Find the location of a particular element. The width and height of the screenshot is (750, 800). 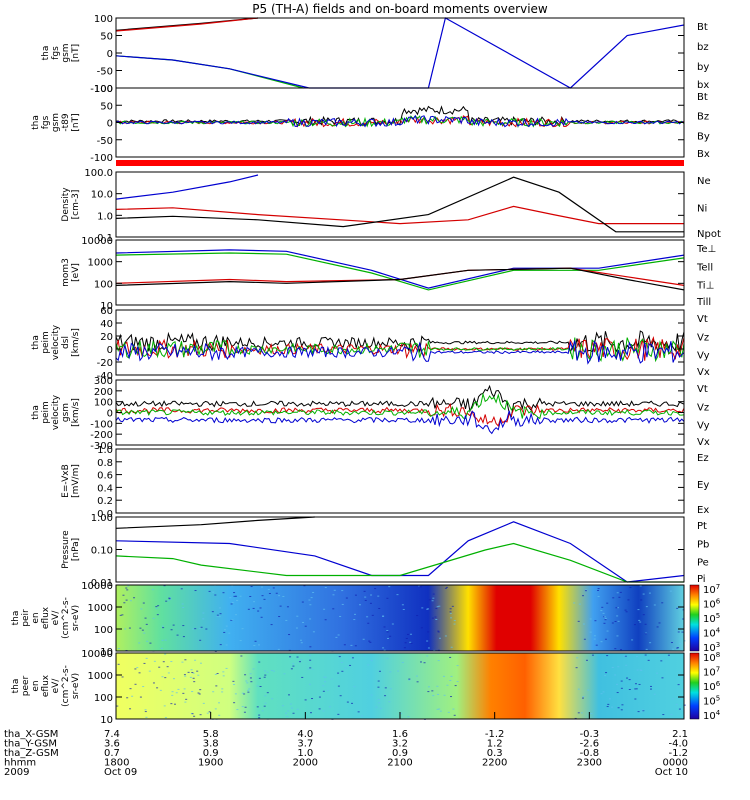

panel-1: Bt bz by bx 100 50 0 -50 -100 tha fgs gsm [nT] is located at coordinates (375, 54).